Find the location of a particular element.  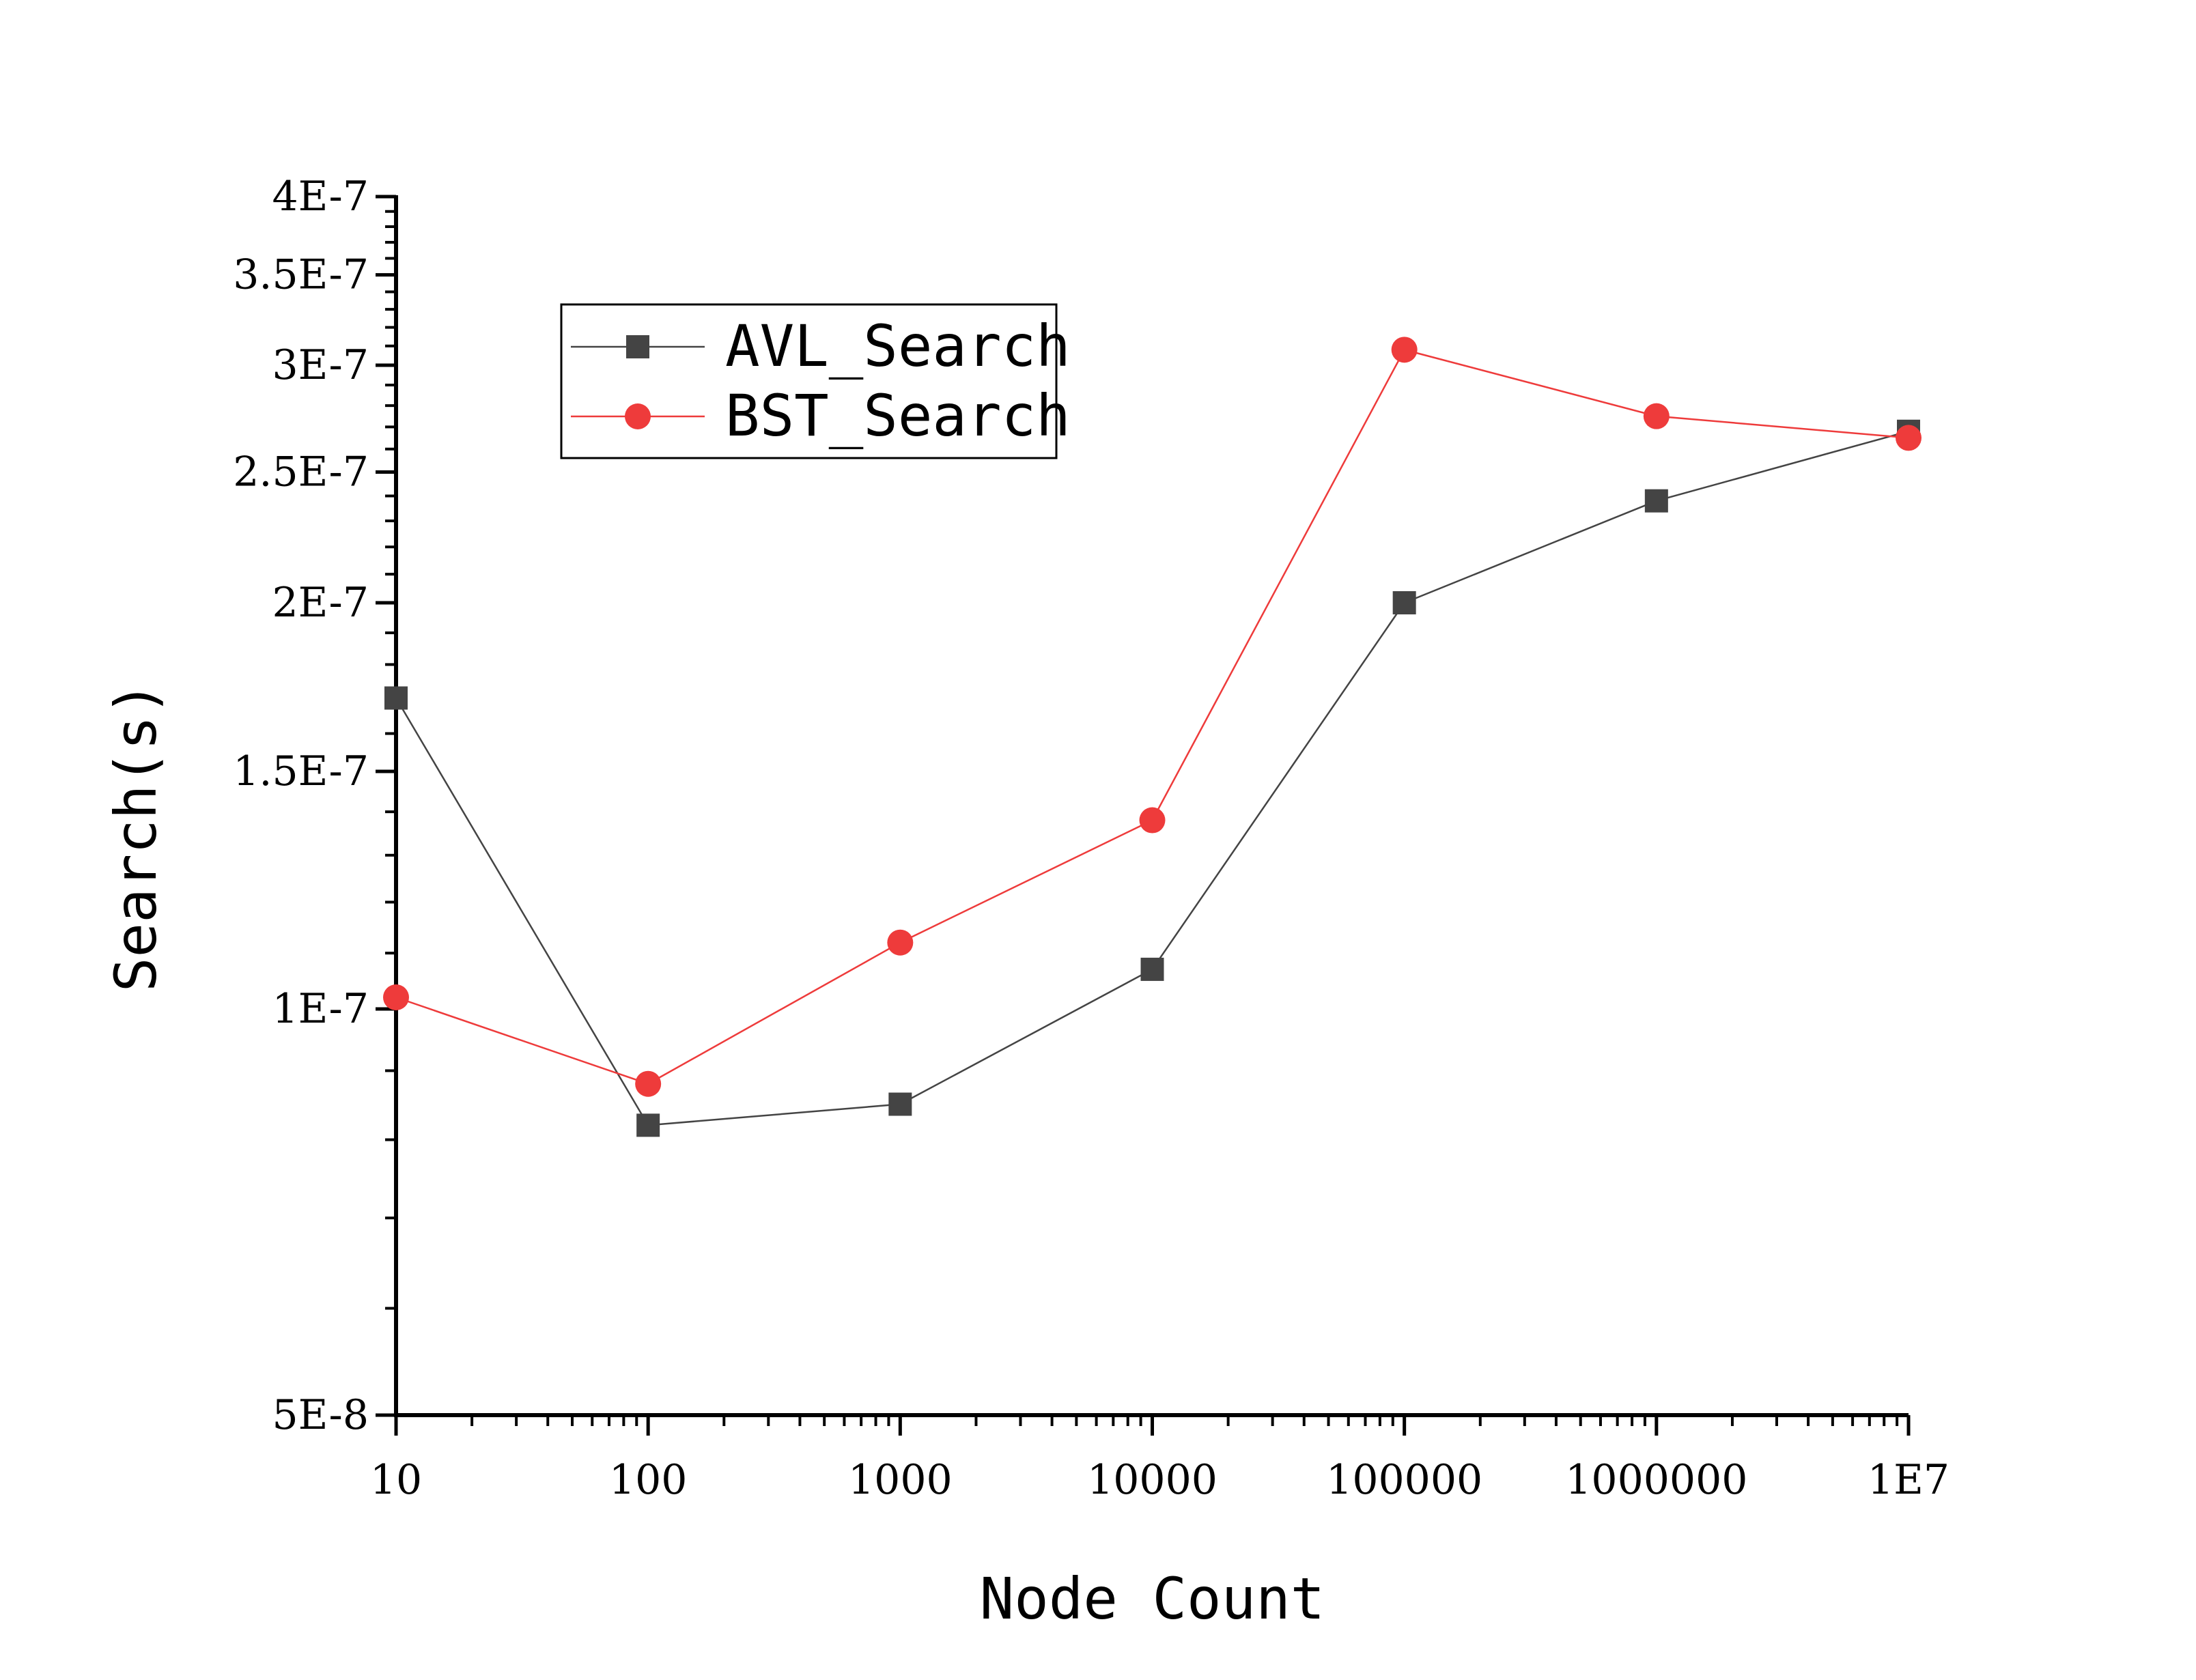

y-tick-label: 3.5E-7 is located at coordinates (301, 275).